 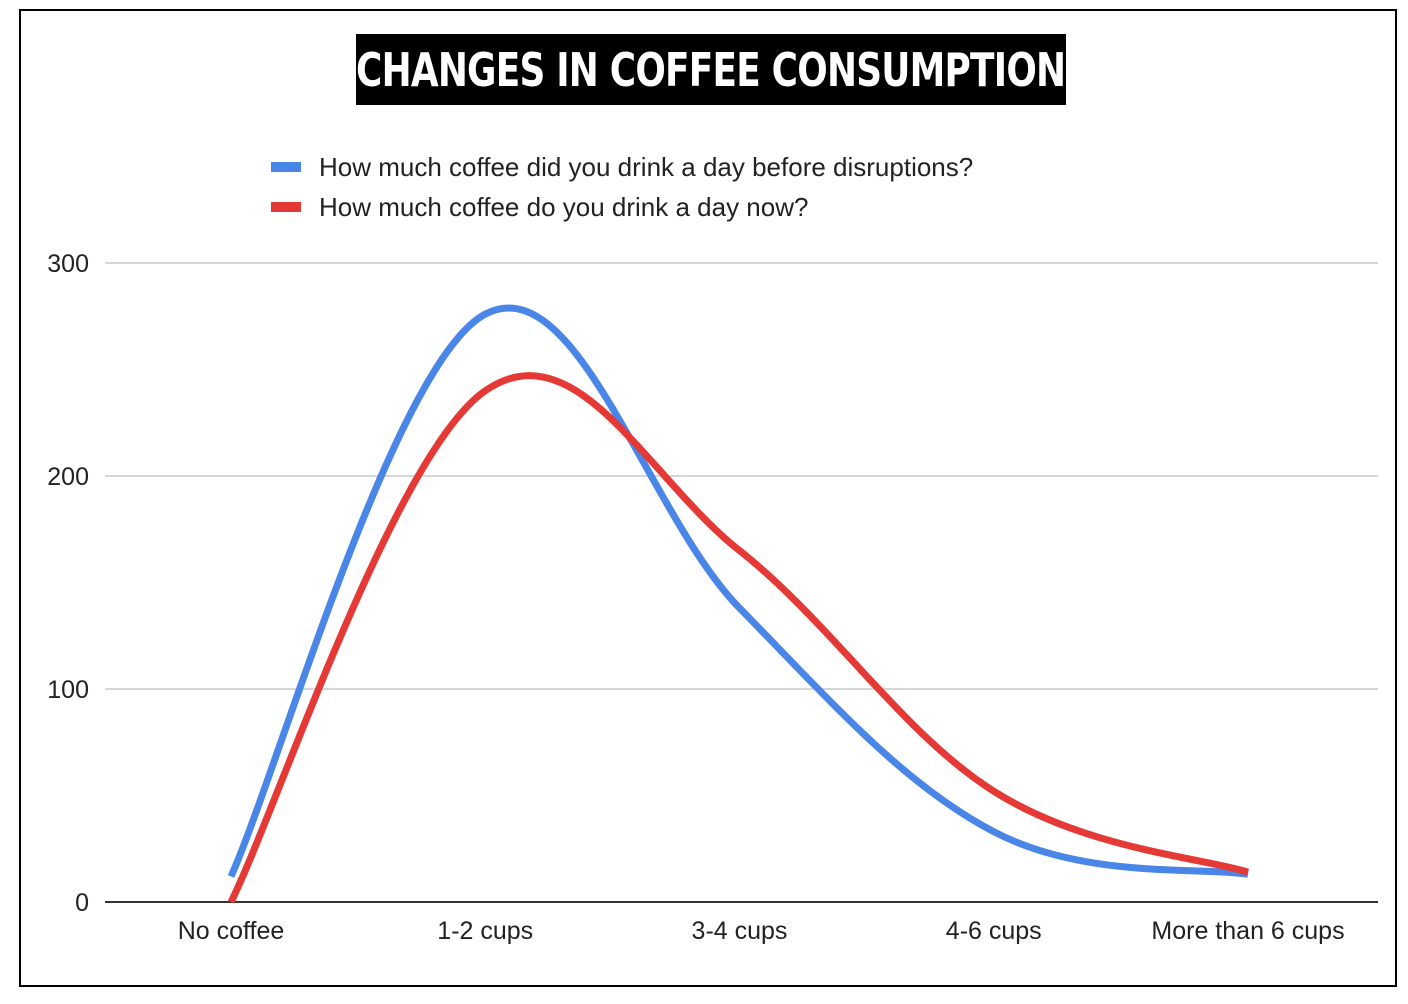 What do you see at coordinates (82, 903) in the screenshot?
I see `y-tick-label: 0` at bounding box center [82, 903].